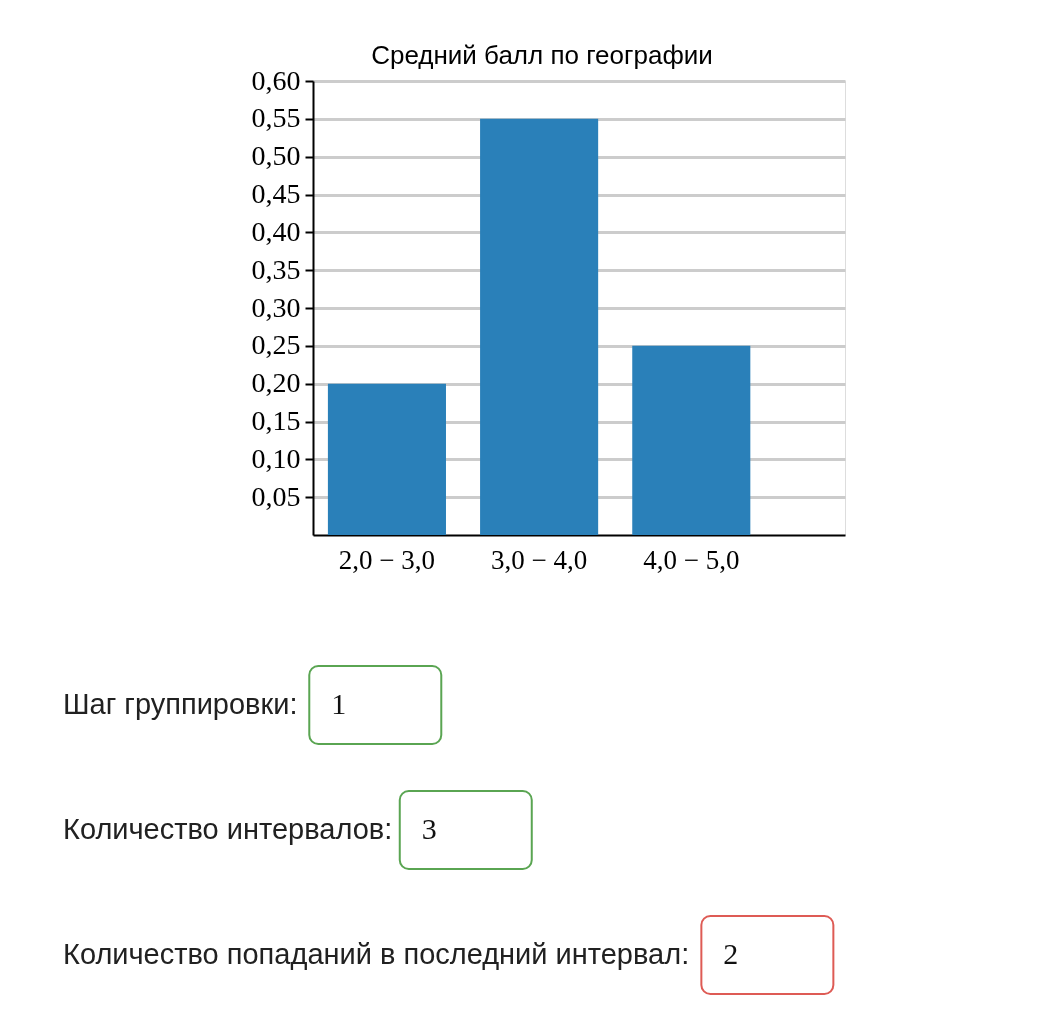  Describe the element at coordinates (276, 420) in the screenshot. I see `y-tick-label: 0,15` at that location.